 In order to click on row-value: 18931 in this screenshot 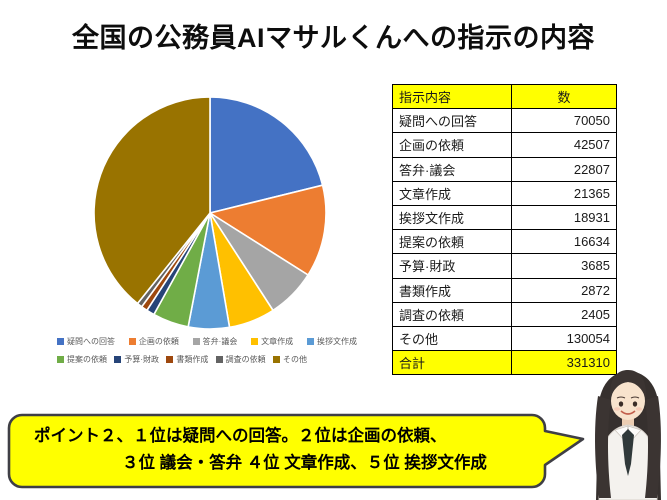, I will do `click(564, 217)`.